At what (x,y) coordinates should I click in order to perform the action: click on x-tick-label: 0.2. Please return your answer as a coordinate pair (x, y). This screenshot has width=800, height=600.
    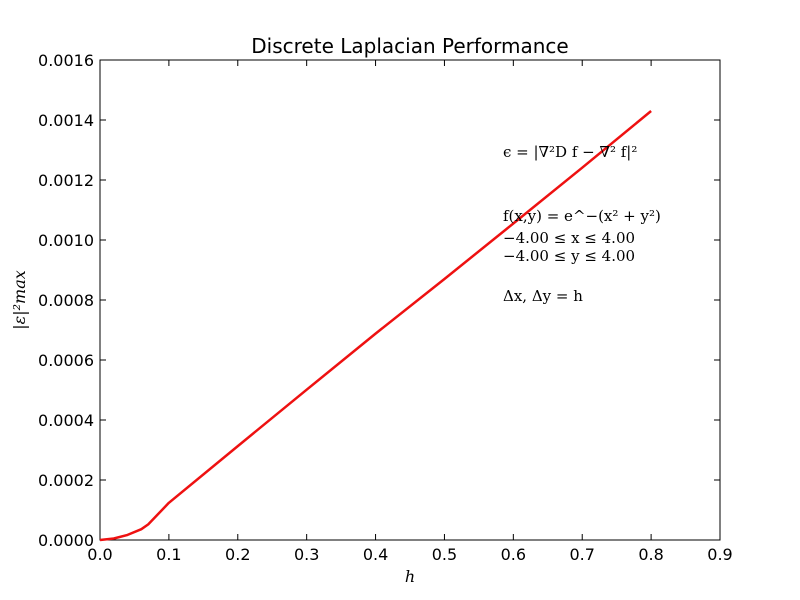
    Looking at the image, I should click on (237, 554).